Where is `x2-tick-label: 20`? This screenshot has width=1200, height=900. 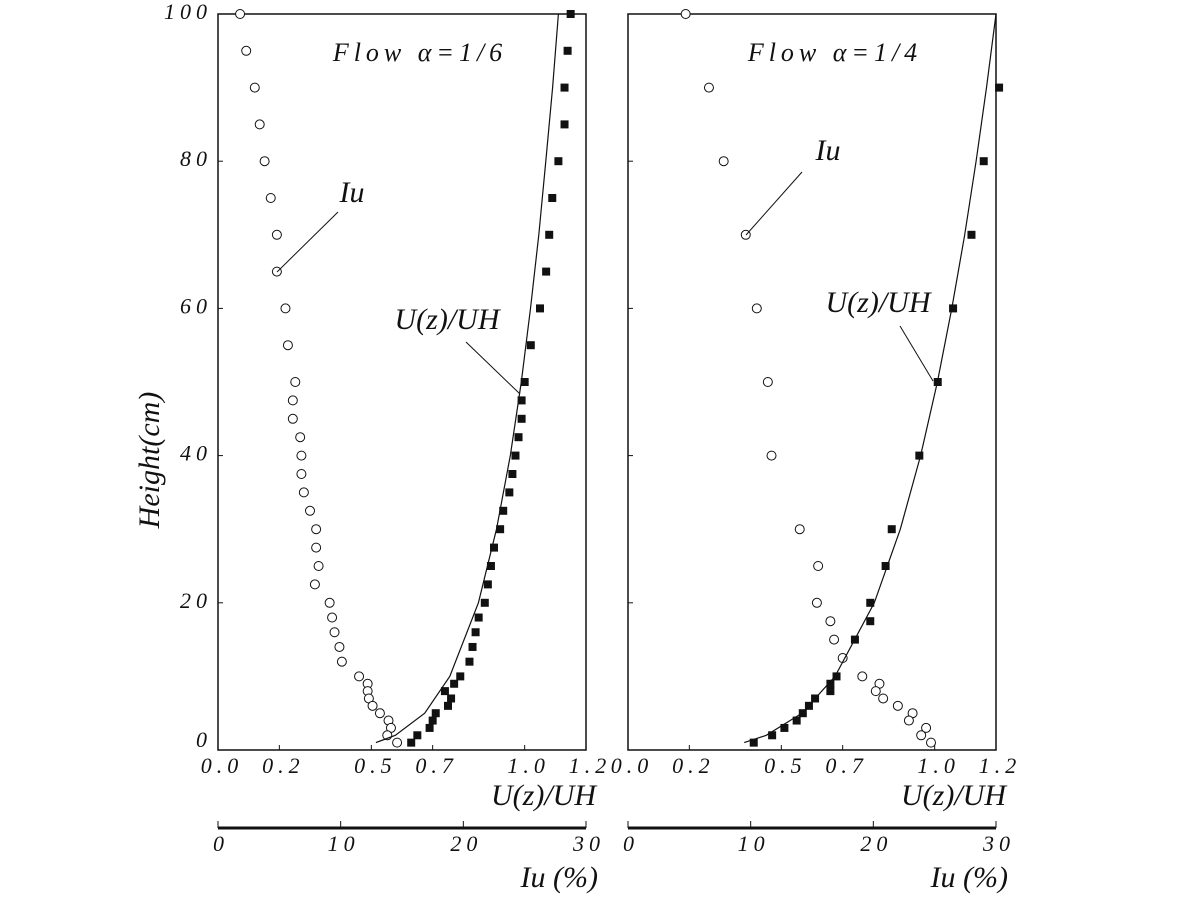 x2-tick-label: 20 is located at coordinates (466, 843).